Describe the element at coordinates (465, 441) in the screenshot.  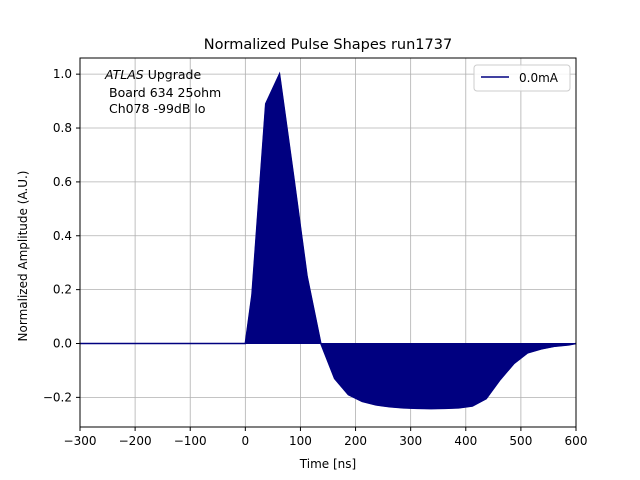
I see `x-tick-label: 400` at that location.